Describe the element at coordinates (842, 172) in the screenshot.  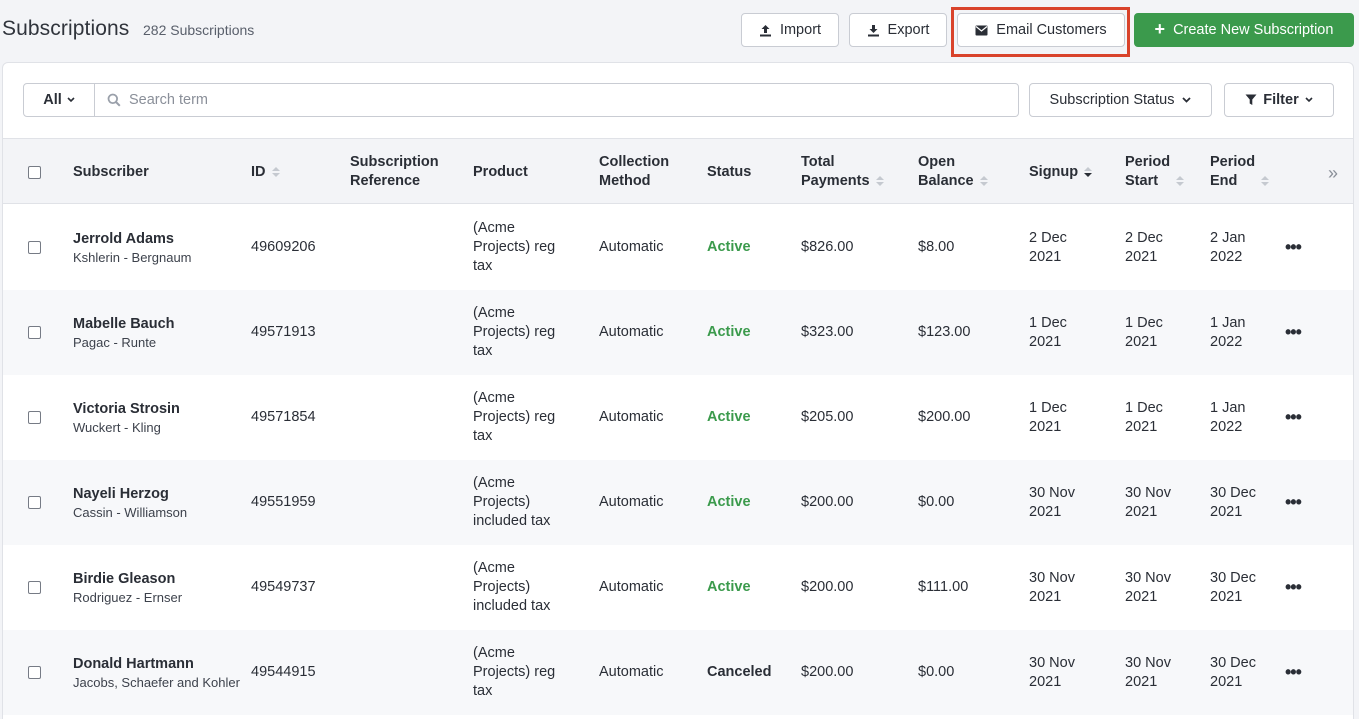
I see `column-total-payments: Total Payments` at that location.